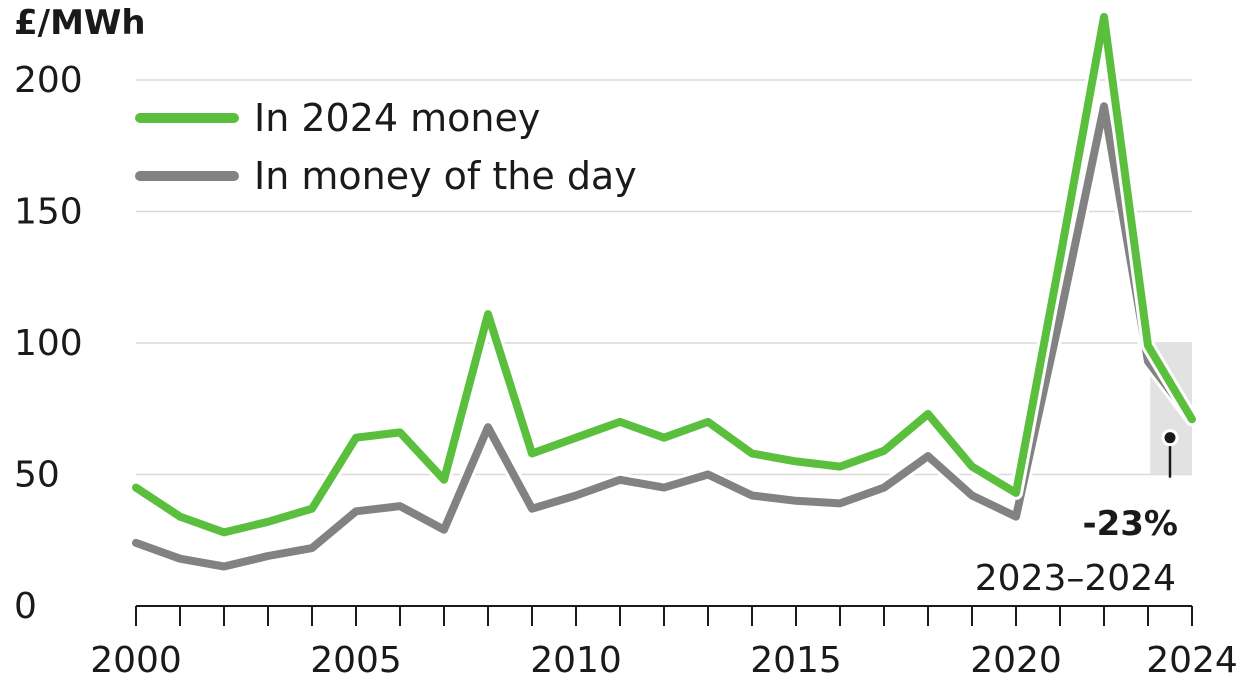 This screenshot has width=1245, height=693. Describe the element at coordinates (136, 660) in the screenshot. I see `x-tick-label-2000: 2000` at that location.